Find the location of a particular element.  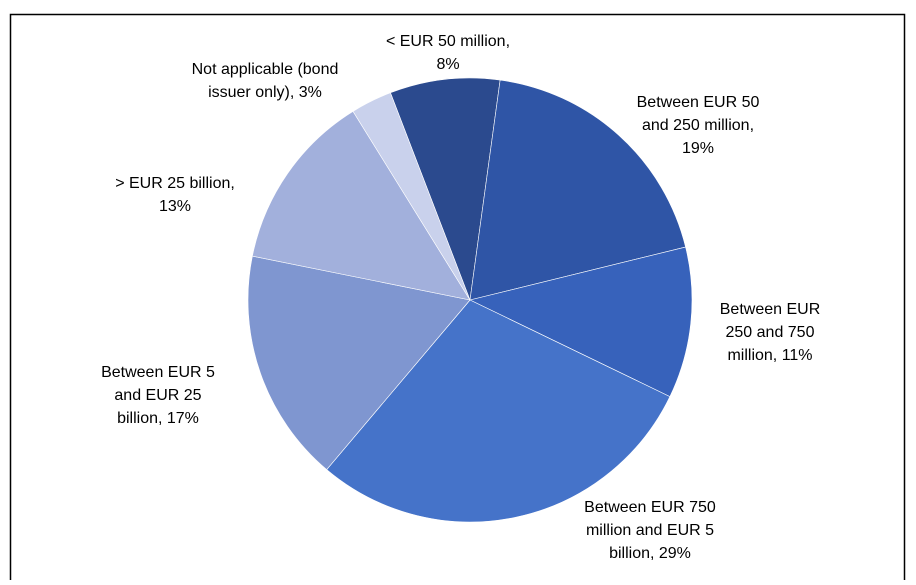

slice-label: 13% is located at coordinates (175, 206).